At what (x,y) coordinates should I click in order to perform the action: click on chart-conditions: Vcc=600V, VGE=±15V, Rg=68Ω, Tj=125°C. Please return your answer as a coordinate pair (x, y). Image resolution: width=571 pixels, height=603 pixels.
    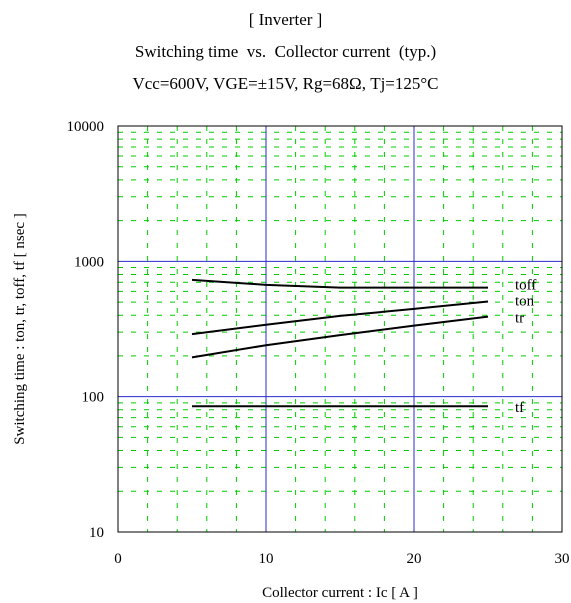
    Looking at the image, I should click on (285, 83).